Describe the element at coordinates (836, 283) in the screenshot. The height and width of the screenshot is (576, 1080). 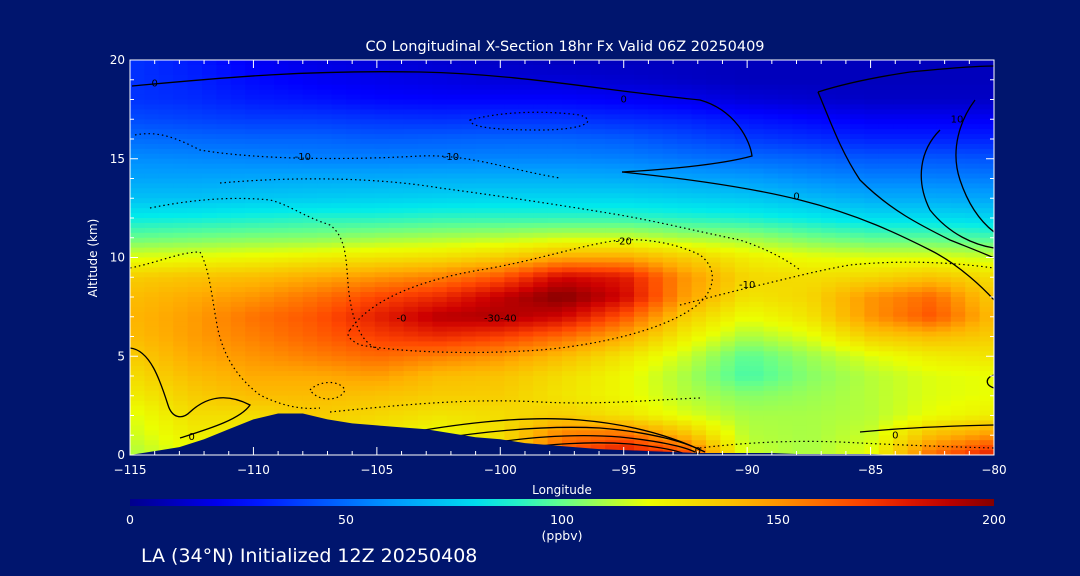
I see `contour-line-dotted` at that location.